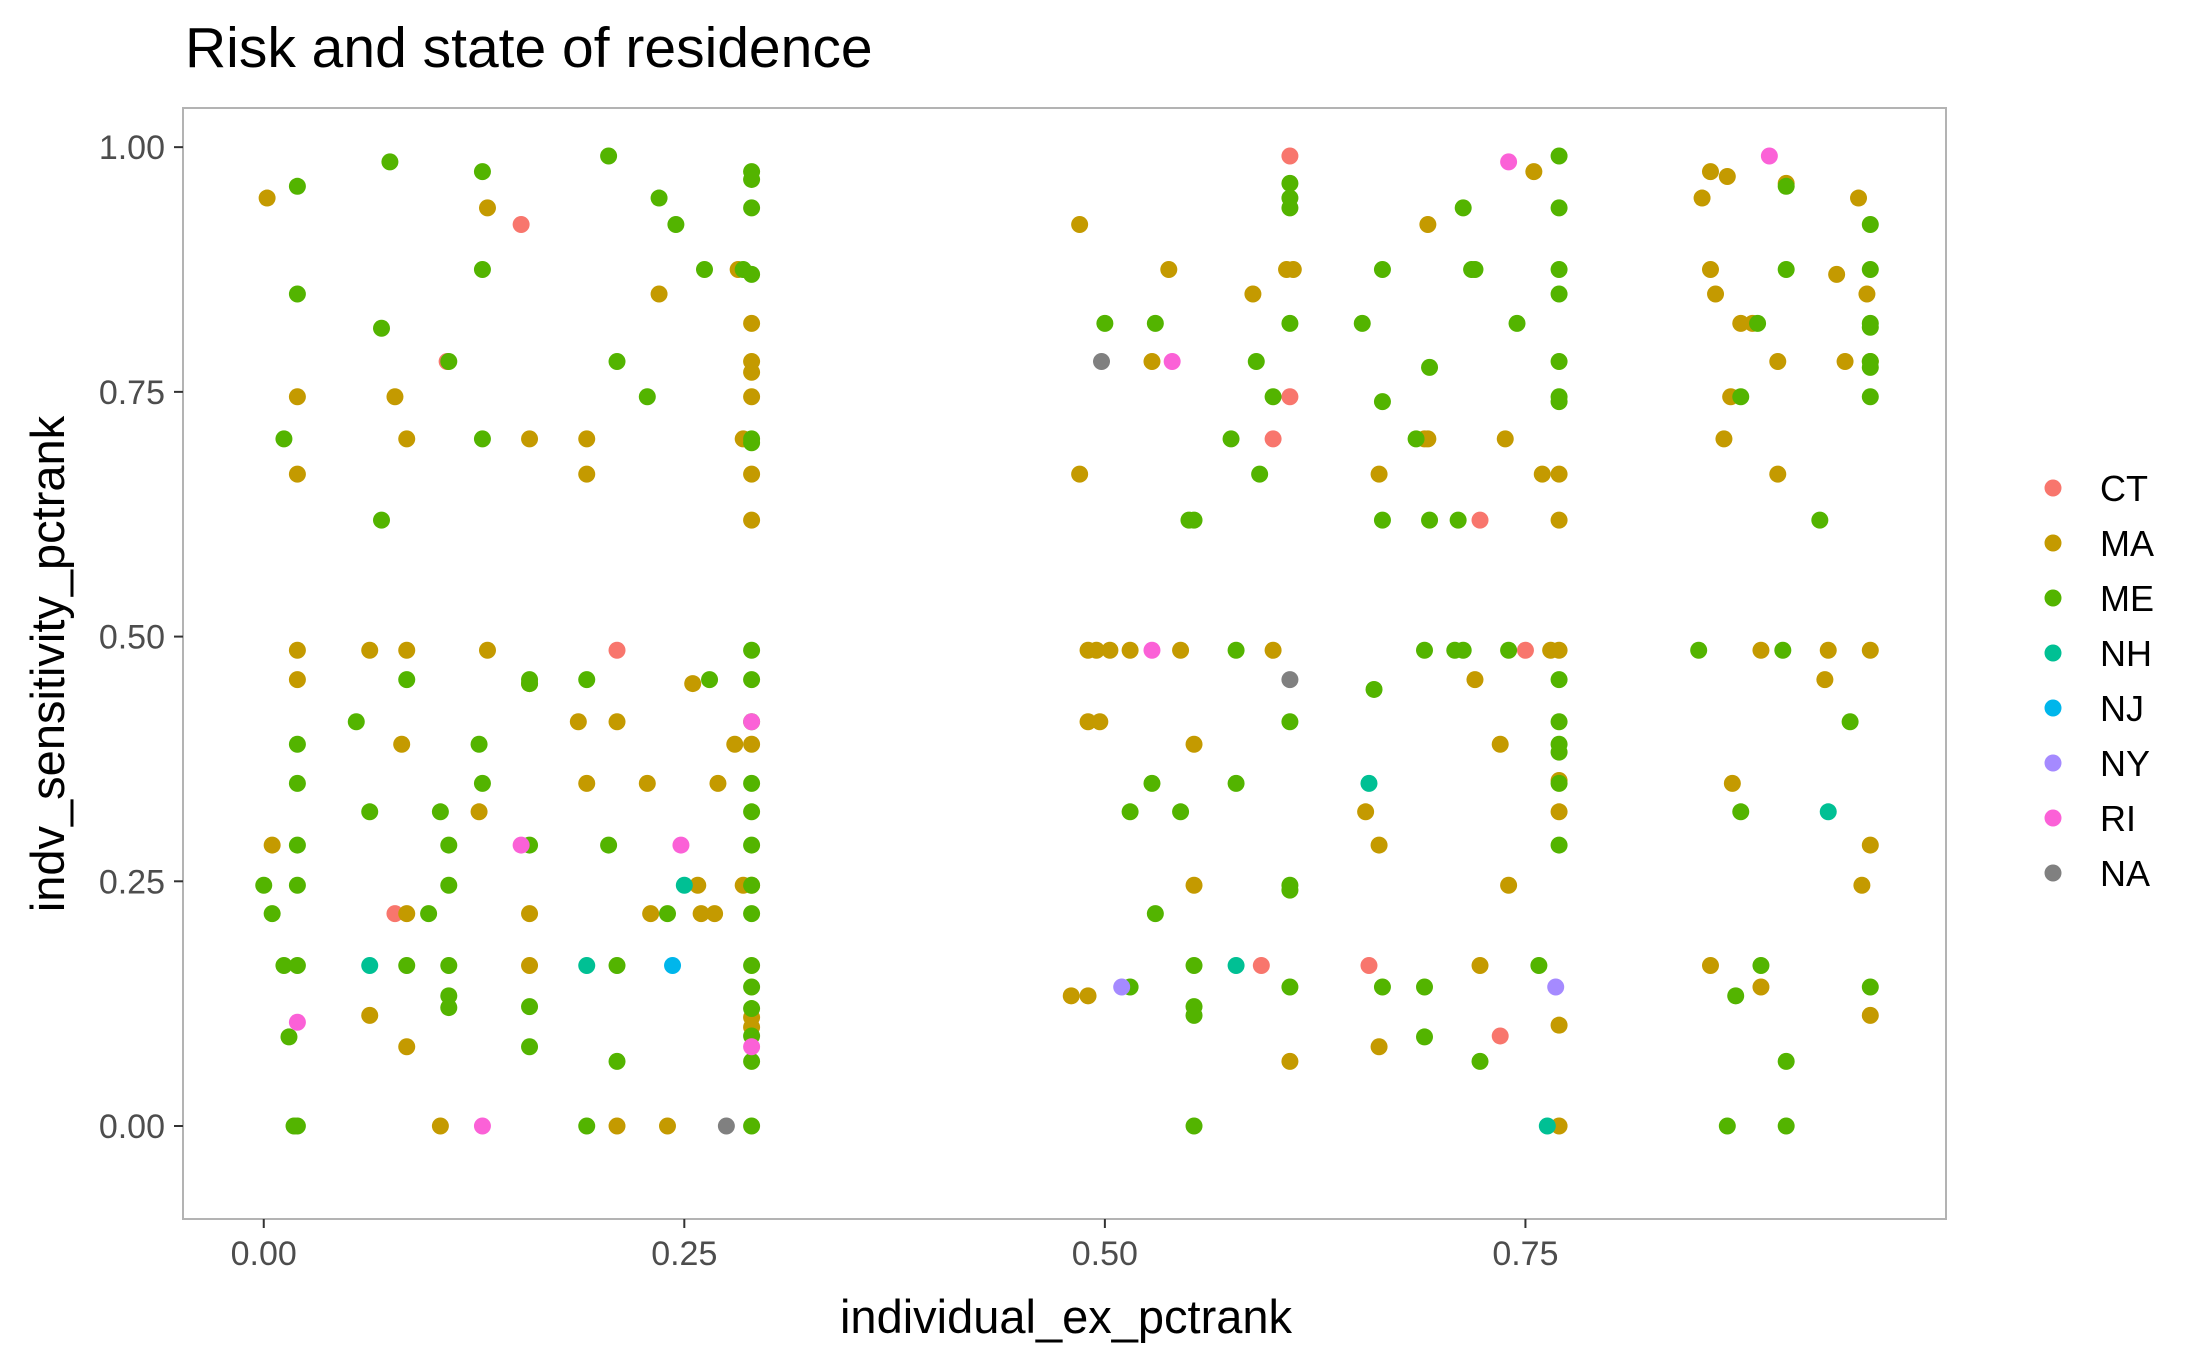 This screenshot has height=1350, width=2187. What do you see at coordinates (2053, 873) in the screenshot?
I see `legend-key-na` at bounding box center [2053, 873].